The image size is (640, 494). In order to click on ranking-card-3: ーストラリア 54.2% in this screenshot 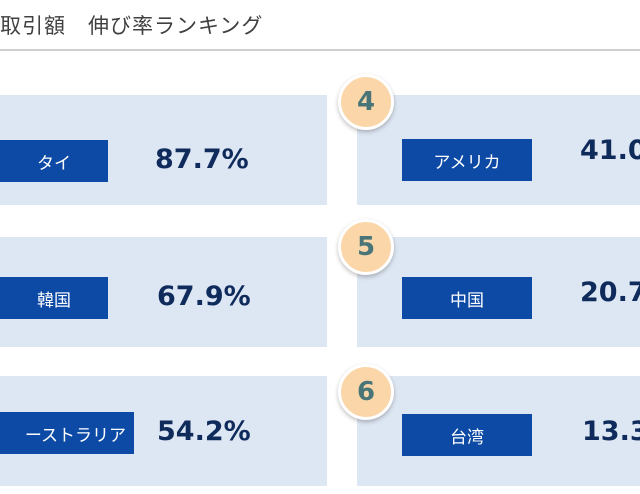, I will do `click(163, 431)`.